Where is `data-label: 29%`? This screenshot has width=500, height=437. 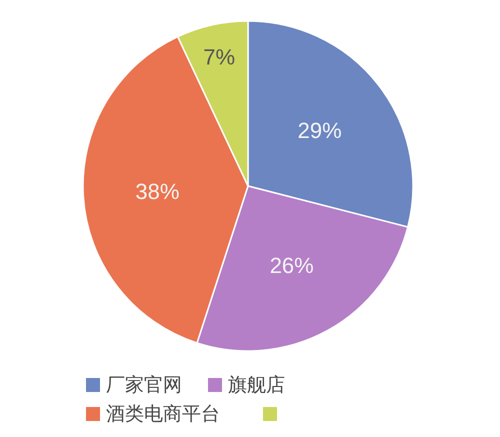 data-label: 29% is located at coordinates (320, 130).